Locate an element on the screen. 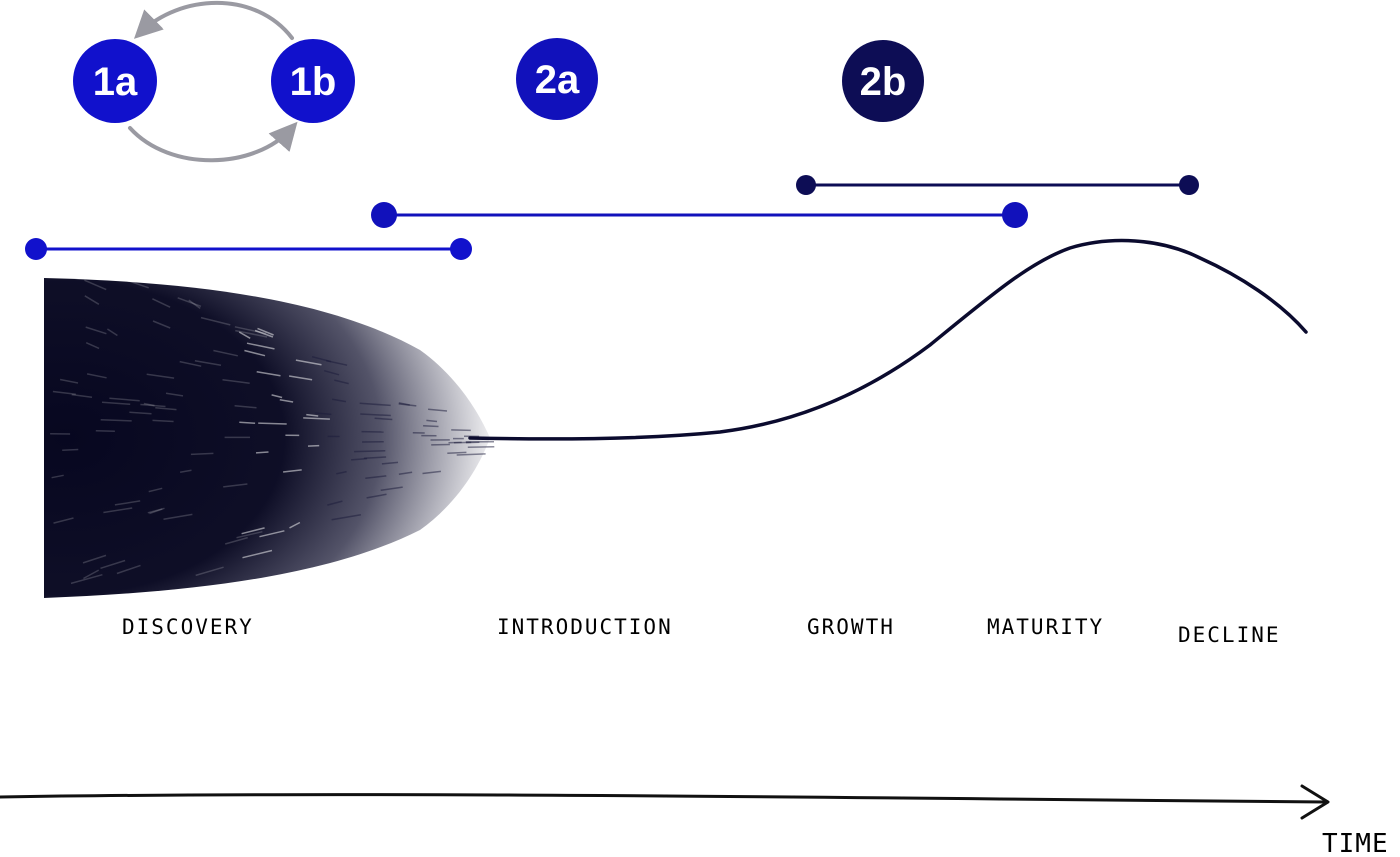 This screenshot has width=1400, height=857. badge-2a: 2a is located at coordinates (557, 79).